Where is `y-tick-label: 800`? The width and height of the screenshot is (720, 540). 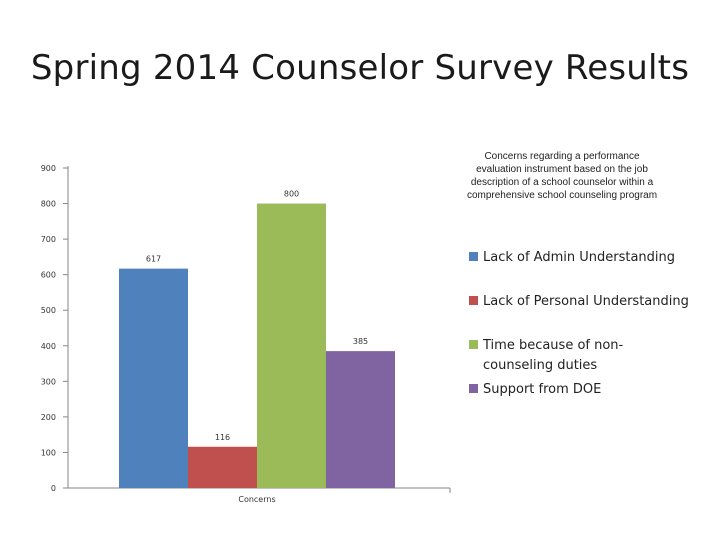 y-tick-label: 800 is located at coordinates (48, 204).